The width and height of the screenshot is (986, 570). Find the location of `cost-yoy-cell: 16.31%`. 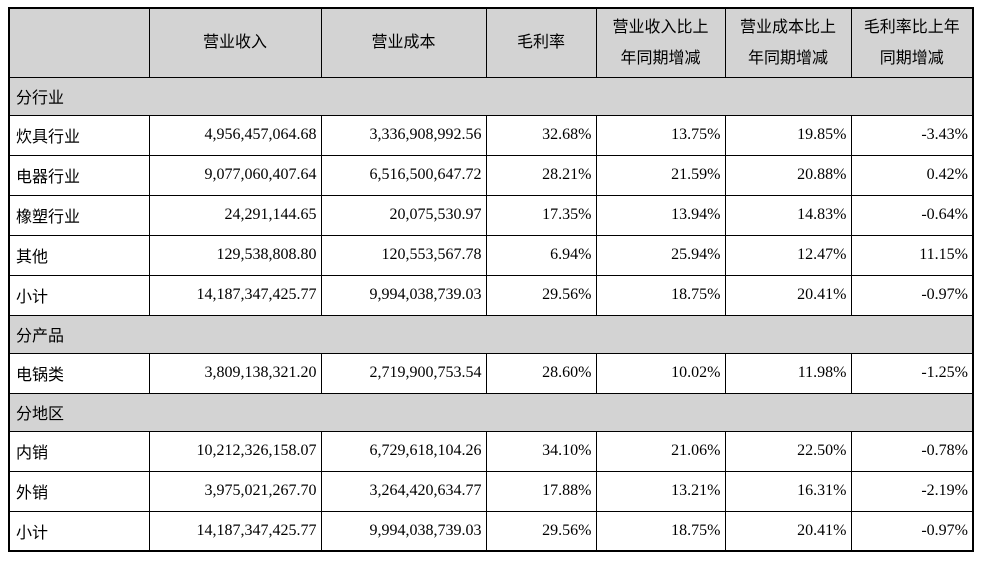

cost-yoy-cell: 16.31% is located at coordinates (788, 491).